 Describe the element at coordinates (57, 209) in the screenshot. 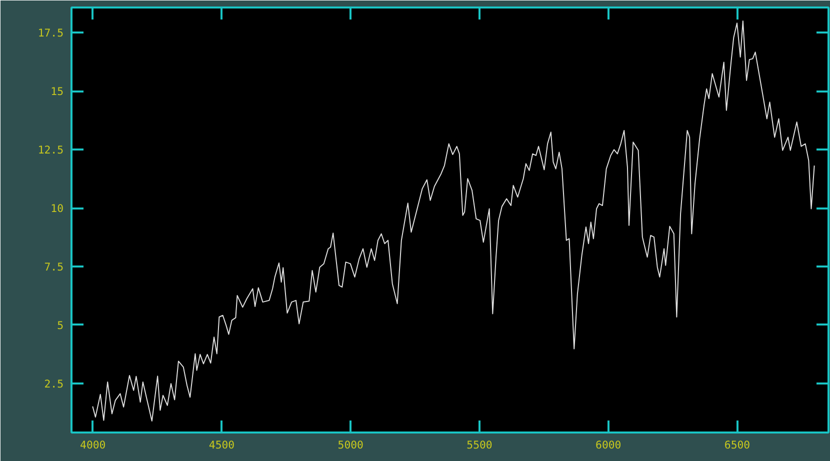

I see `y-tick-label: 10` at that location.